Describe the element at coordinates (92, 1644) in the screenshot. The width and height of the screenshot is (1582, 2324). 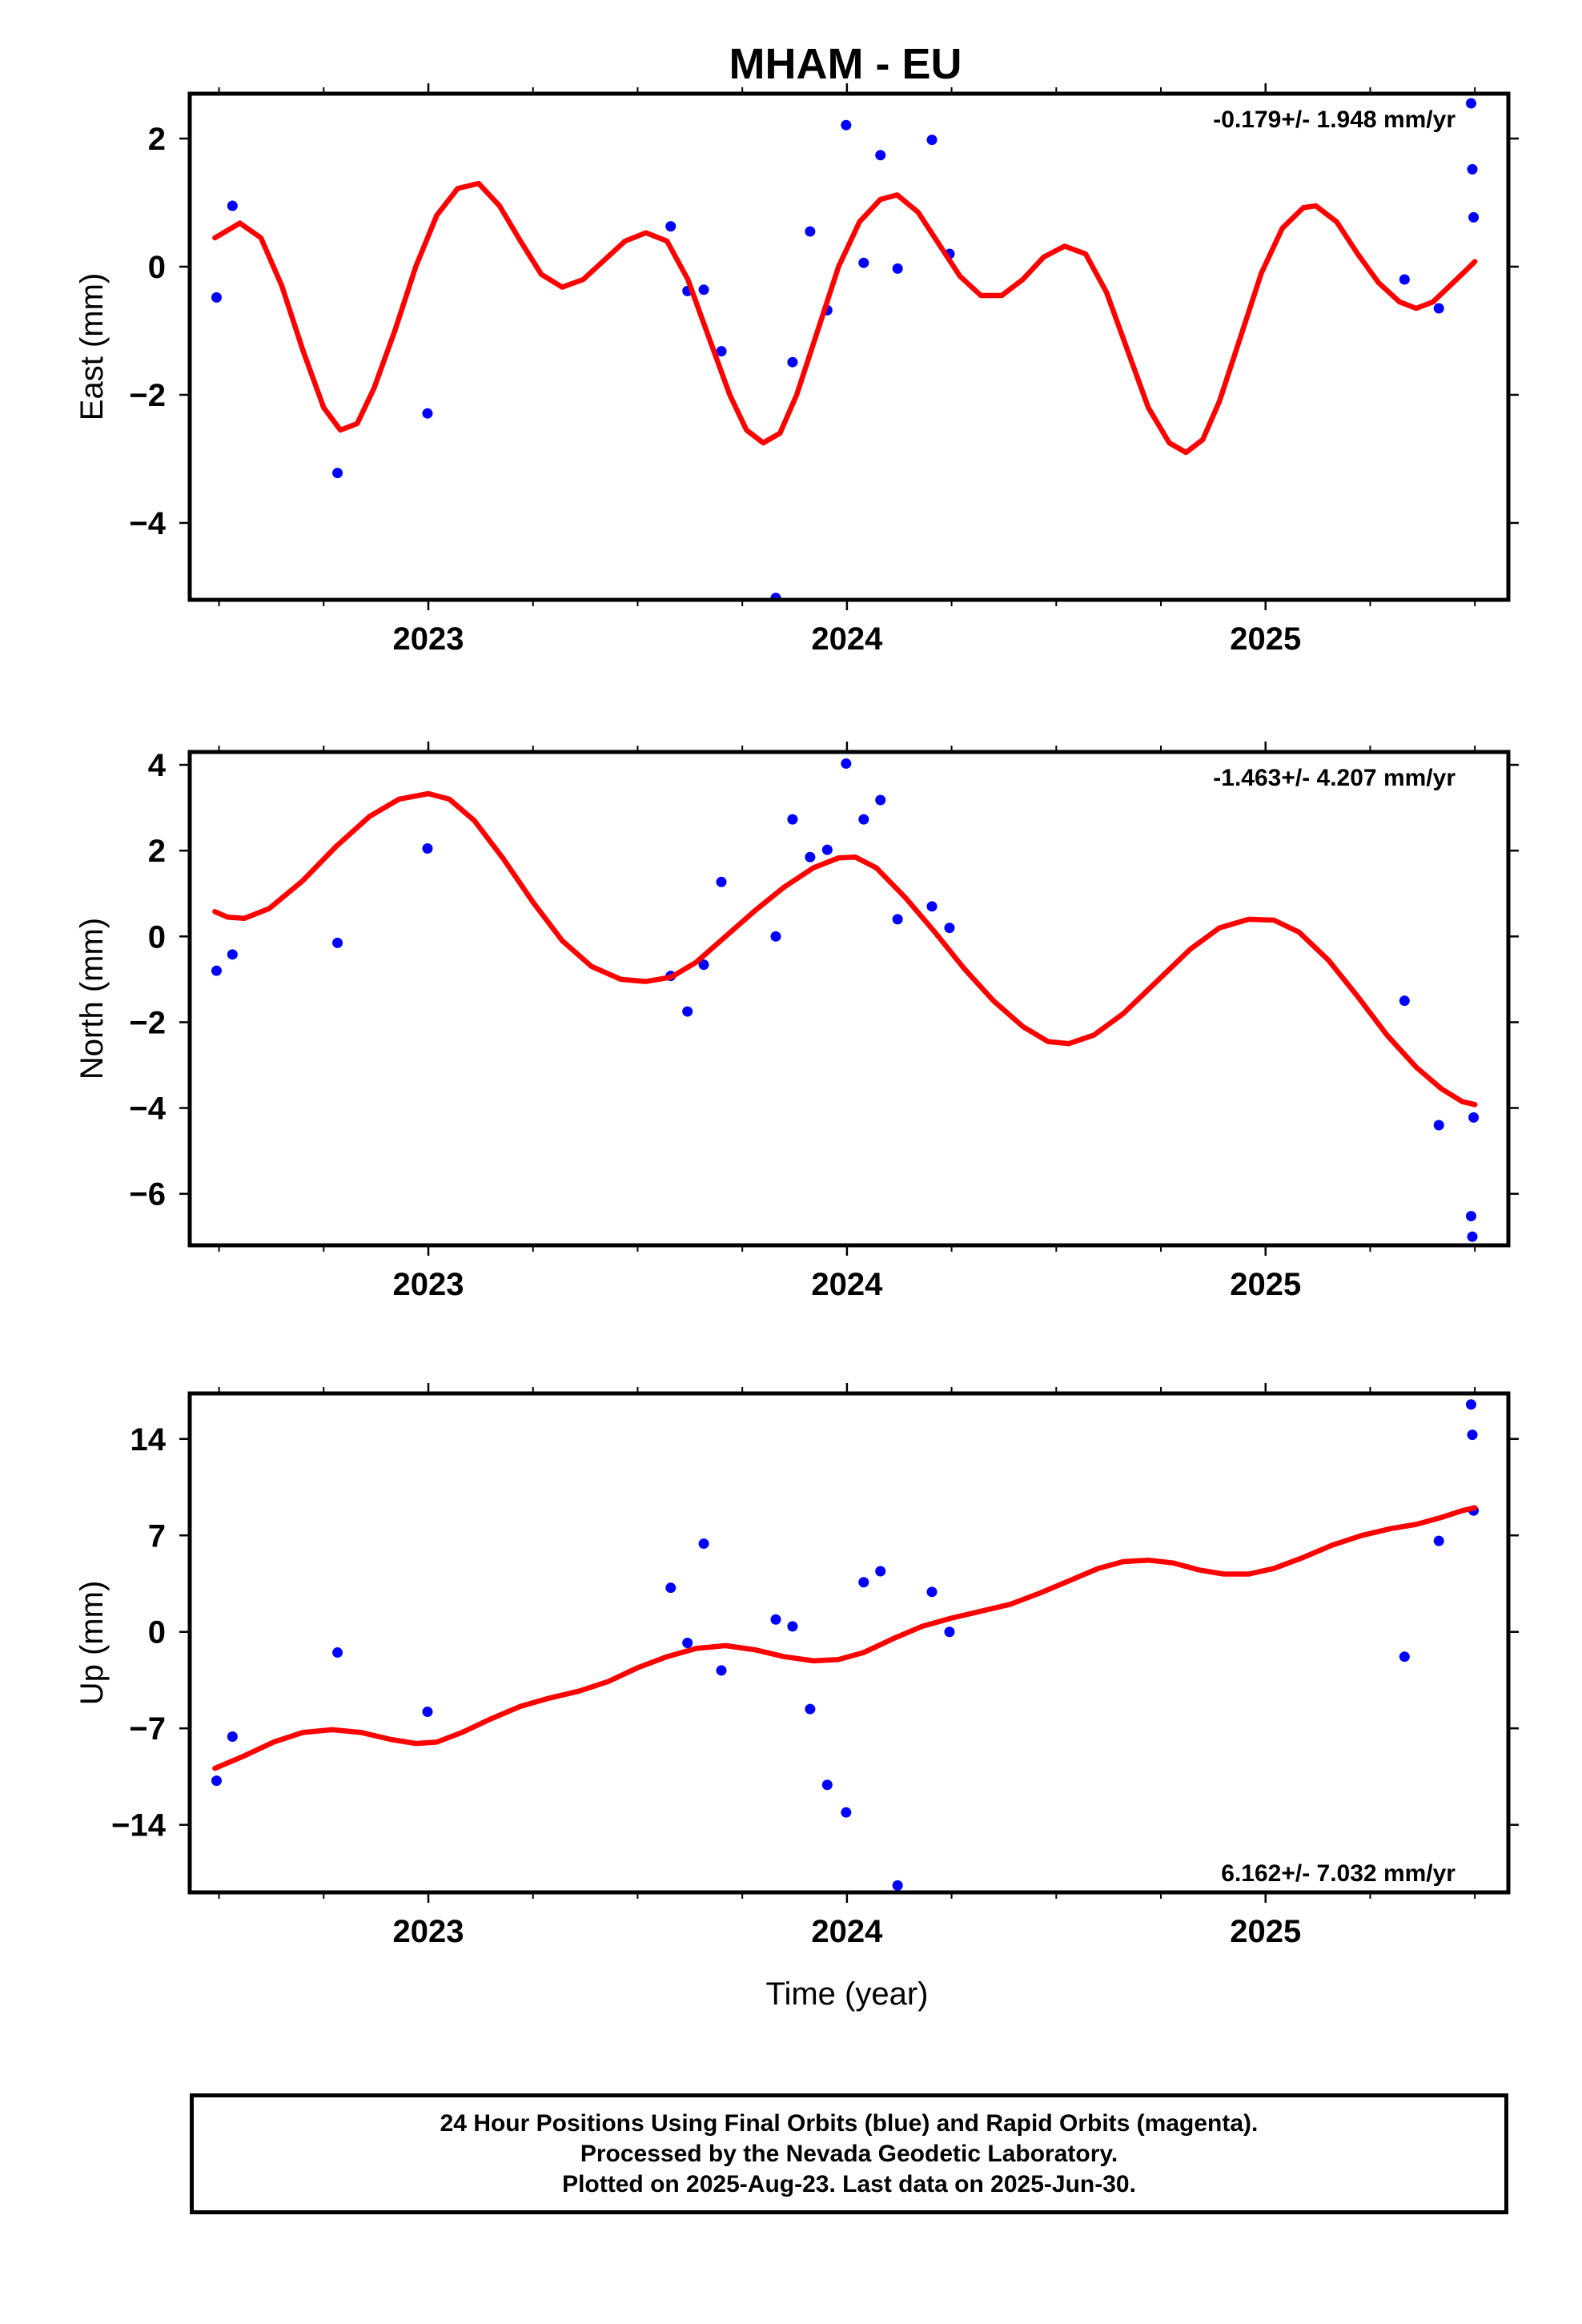
I see `y-axis-title: Up (mm)` at that location.